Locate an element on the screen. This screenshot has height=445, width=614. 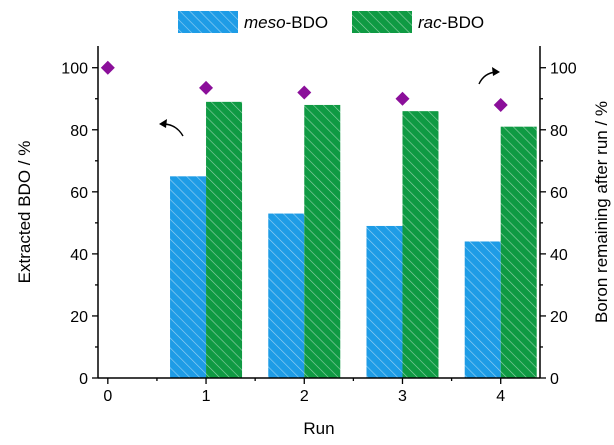
y-right-tick-label-100: 100 is located at coordinates (563, 69).